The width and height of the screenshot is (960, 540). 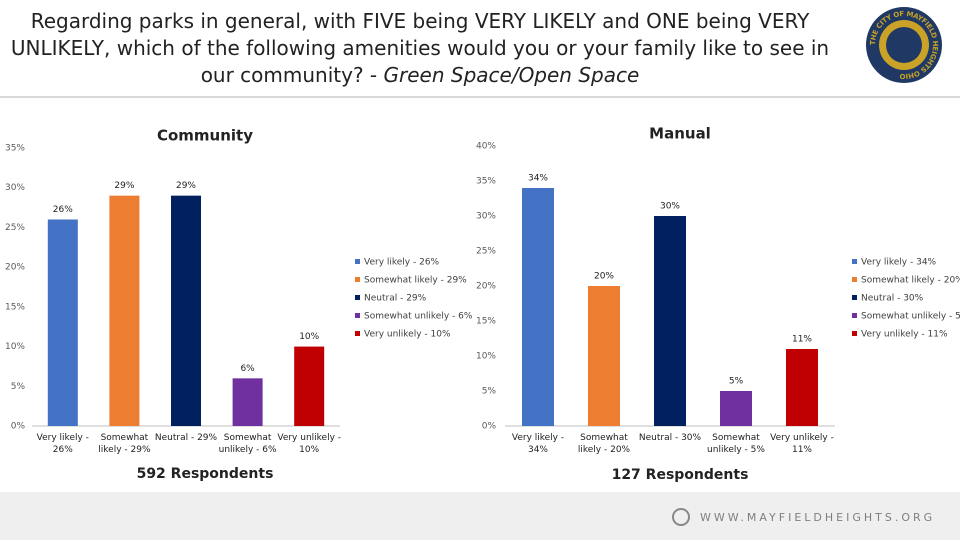 I want to click on caption: 592 Respondents, so click(x=205, y=474).